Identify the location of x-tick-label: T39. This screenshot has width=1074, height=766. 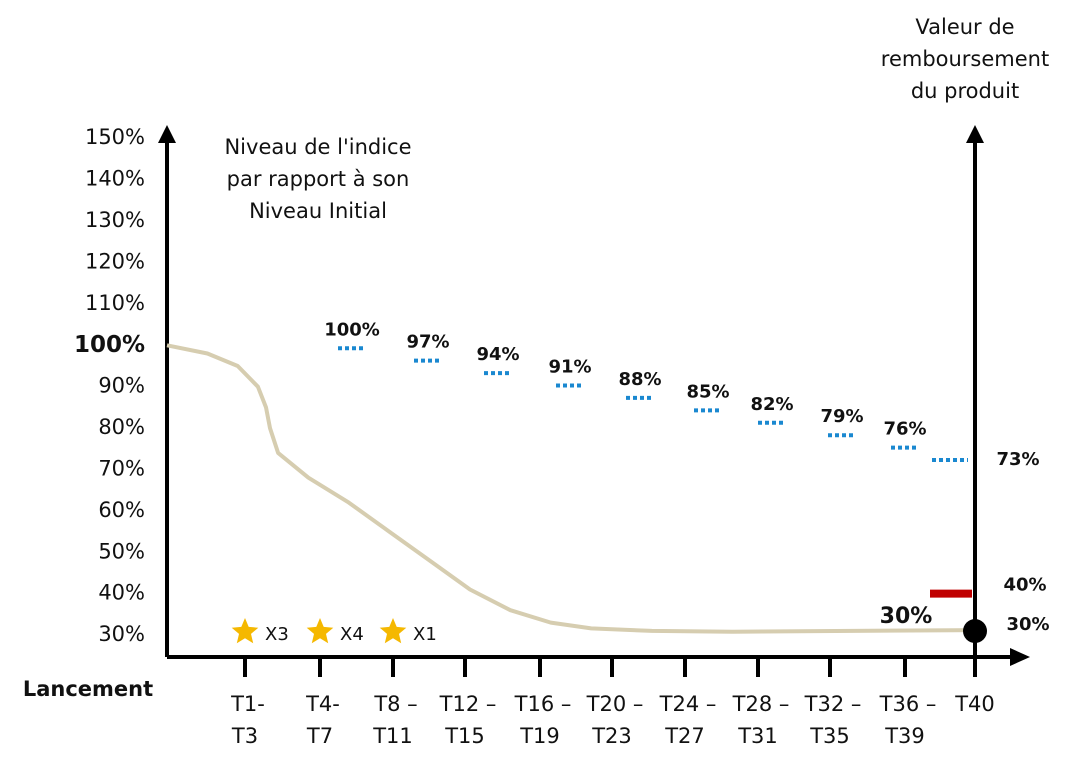
(904, 736).